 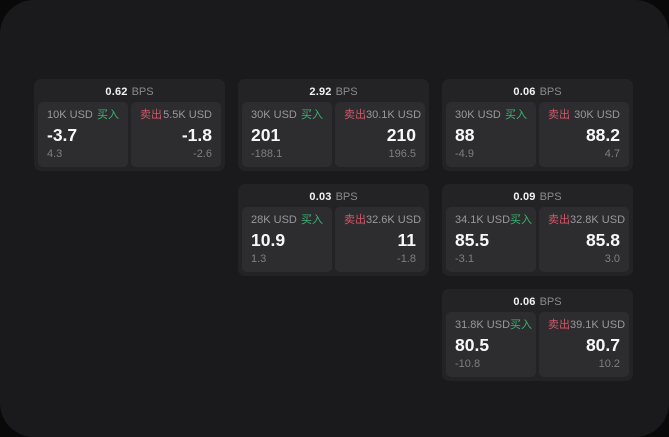 I want to click on buy-price: -3.7, so click(x=62, y=135).